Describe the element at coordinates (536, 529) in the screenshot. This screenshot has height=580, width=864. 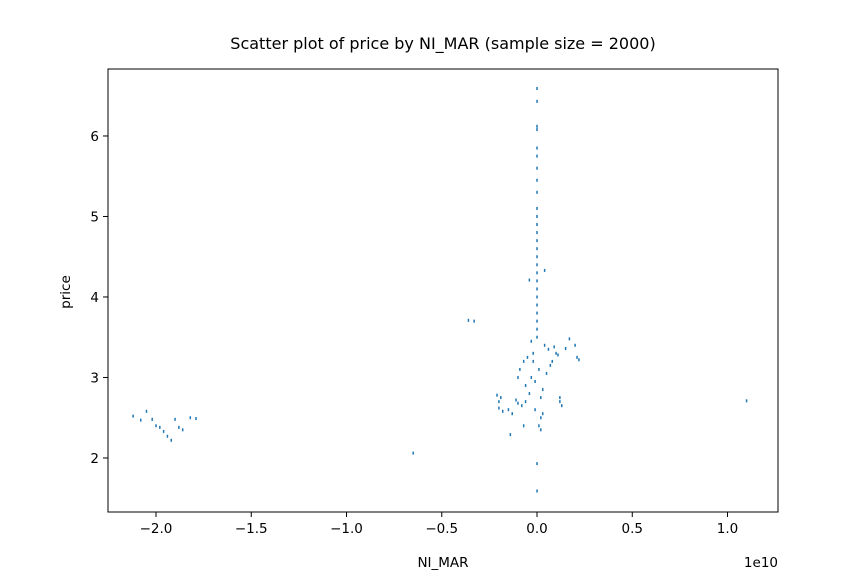
I see `x-tick-label: 0.0` at that location.